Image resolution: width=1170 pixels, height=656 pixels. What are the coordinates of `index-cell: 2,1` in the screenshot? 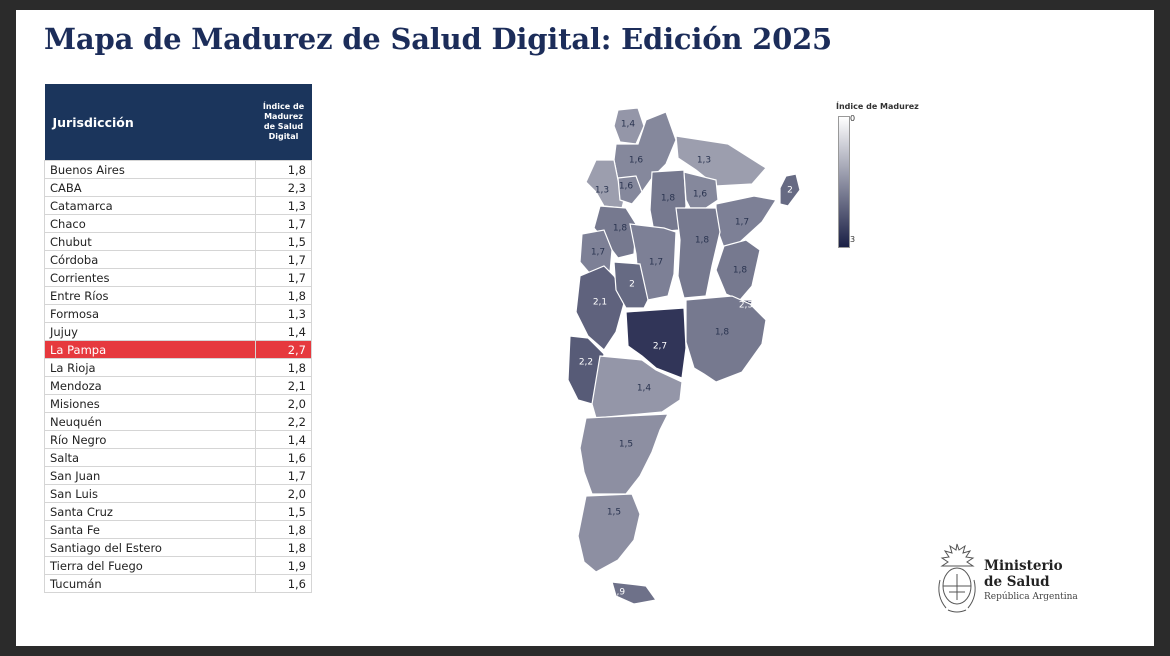 It's located at (283, 385).